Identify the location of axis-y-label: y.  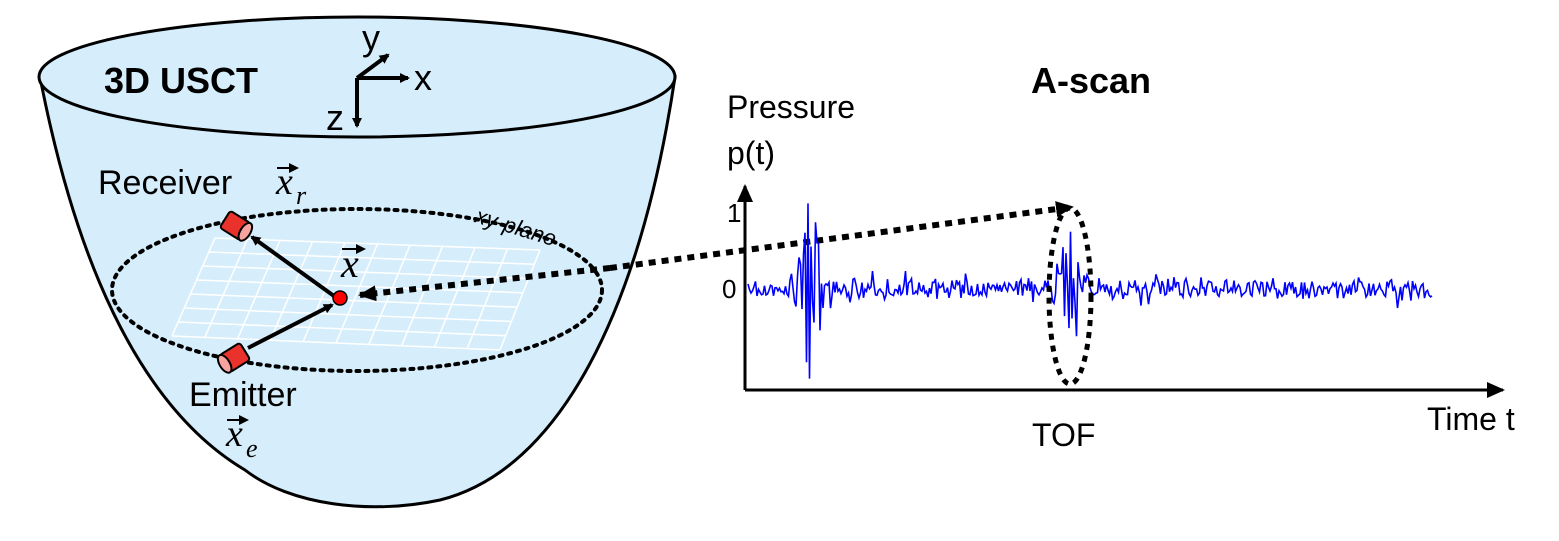
(371, 37).